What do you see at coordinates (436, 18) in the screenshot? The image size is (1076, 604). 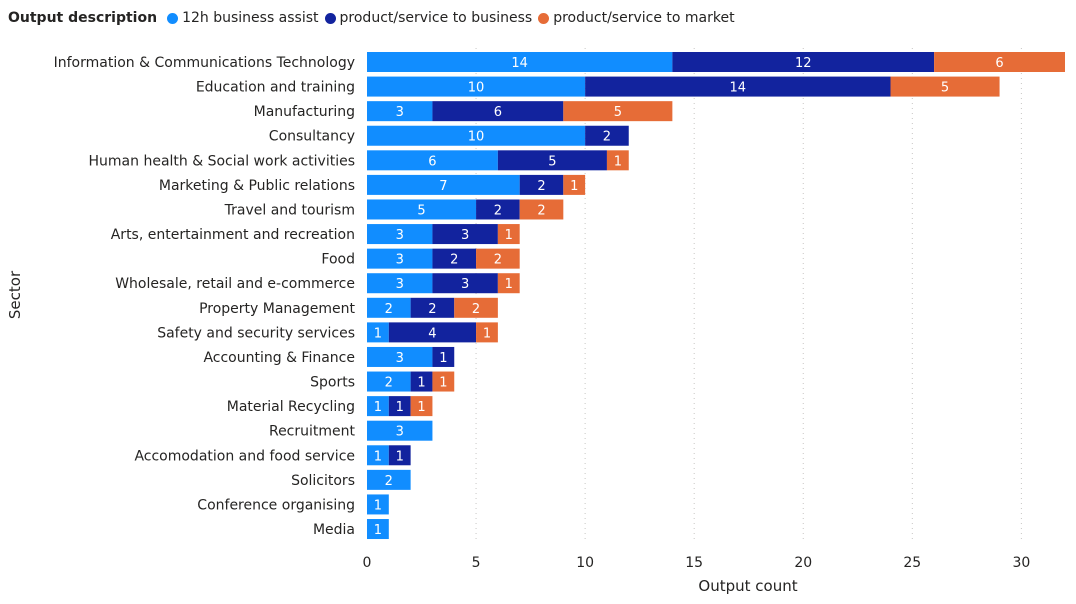 I see `legend-label: product/service to business` at bounding box center [436, 18].